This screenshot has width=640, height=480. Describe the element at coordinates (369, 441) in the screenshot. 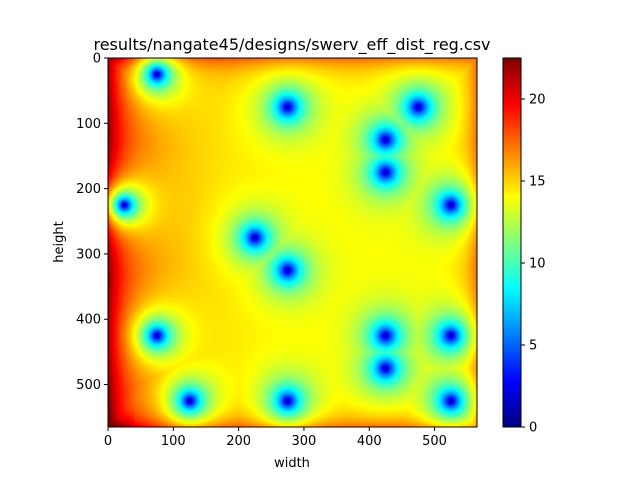

I see `x-tick-label: 400` at that location.